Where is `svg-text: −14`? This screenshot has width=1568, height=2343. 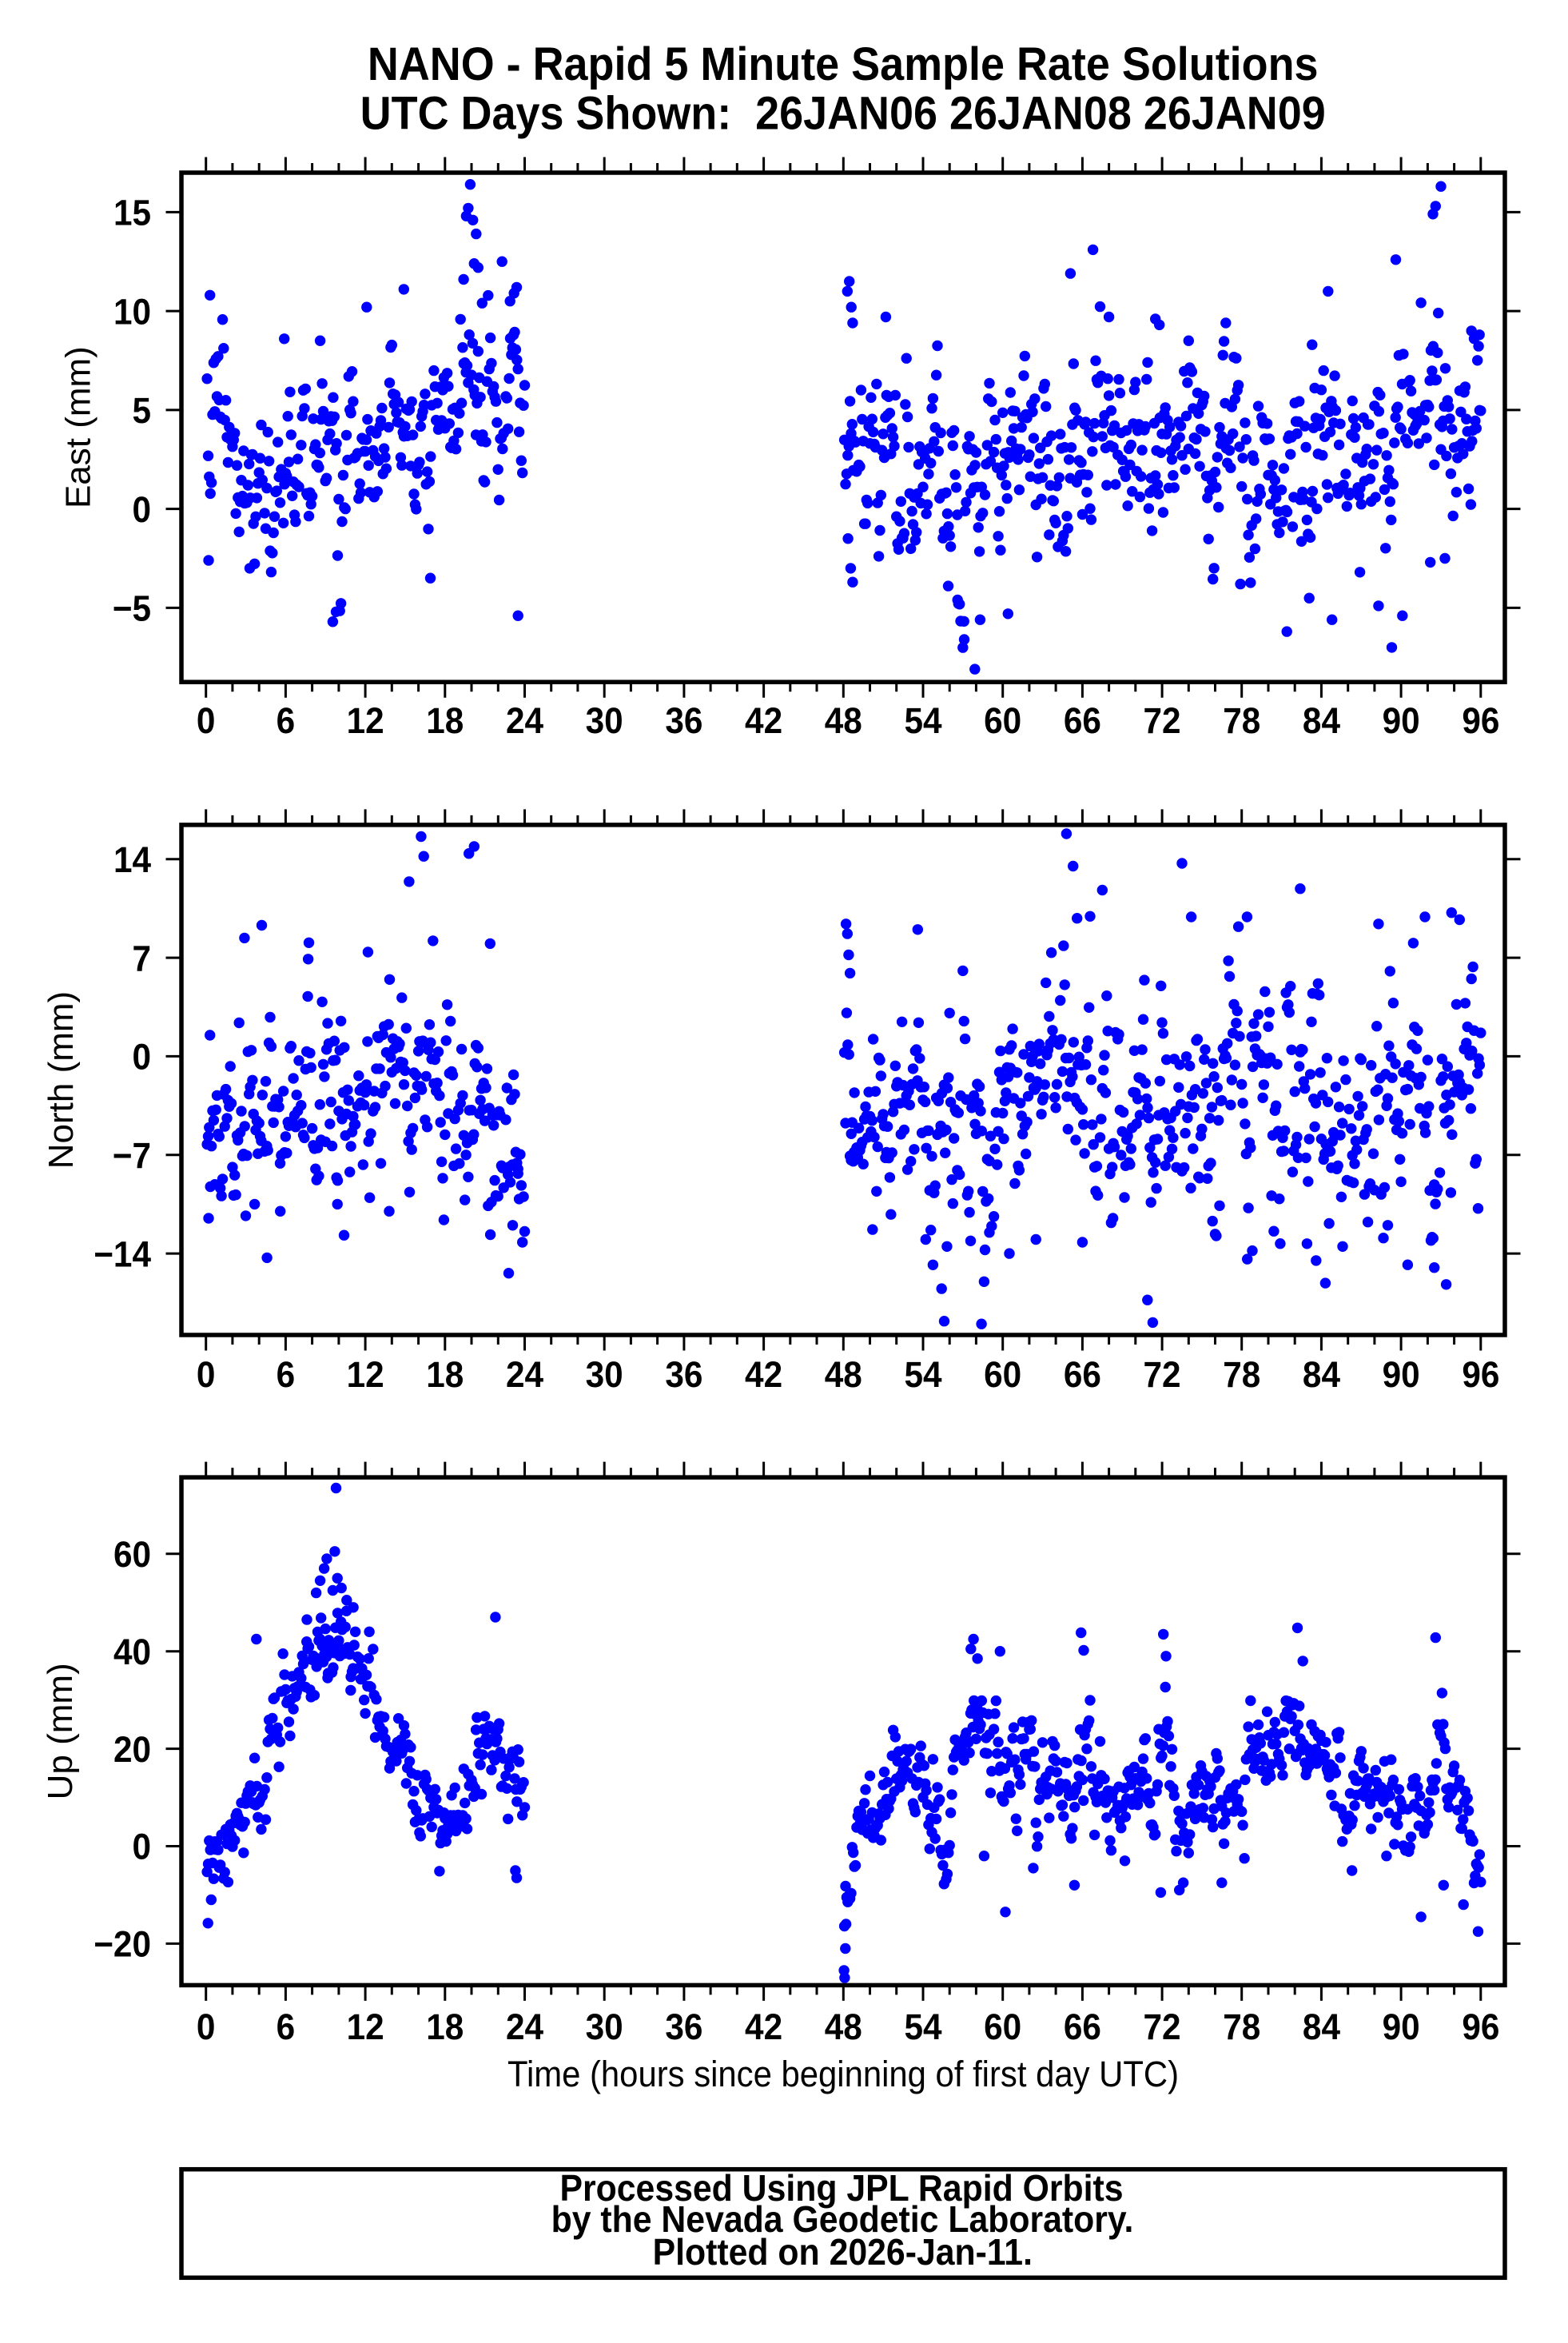
svg-text: −14 is located at coordinates (122, 1254).